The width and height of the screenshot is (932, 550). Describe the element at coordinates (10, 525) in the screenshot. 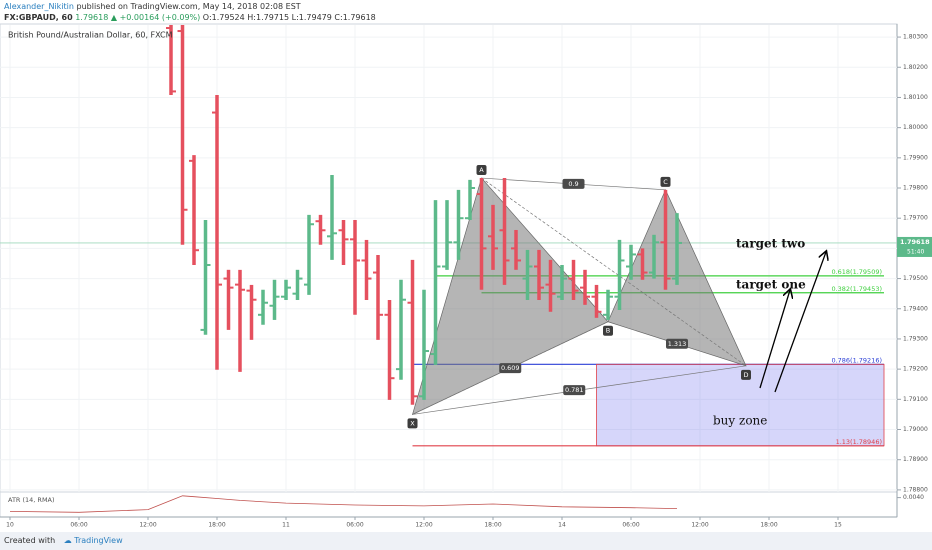

I see `x-tick-label: 10` at that location.